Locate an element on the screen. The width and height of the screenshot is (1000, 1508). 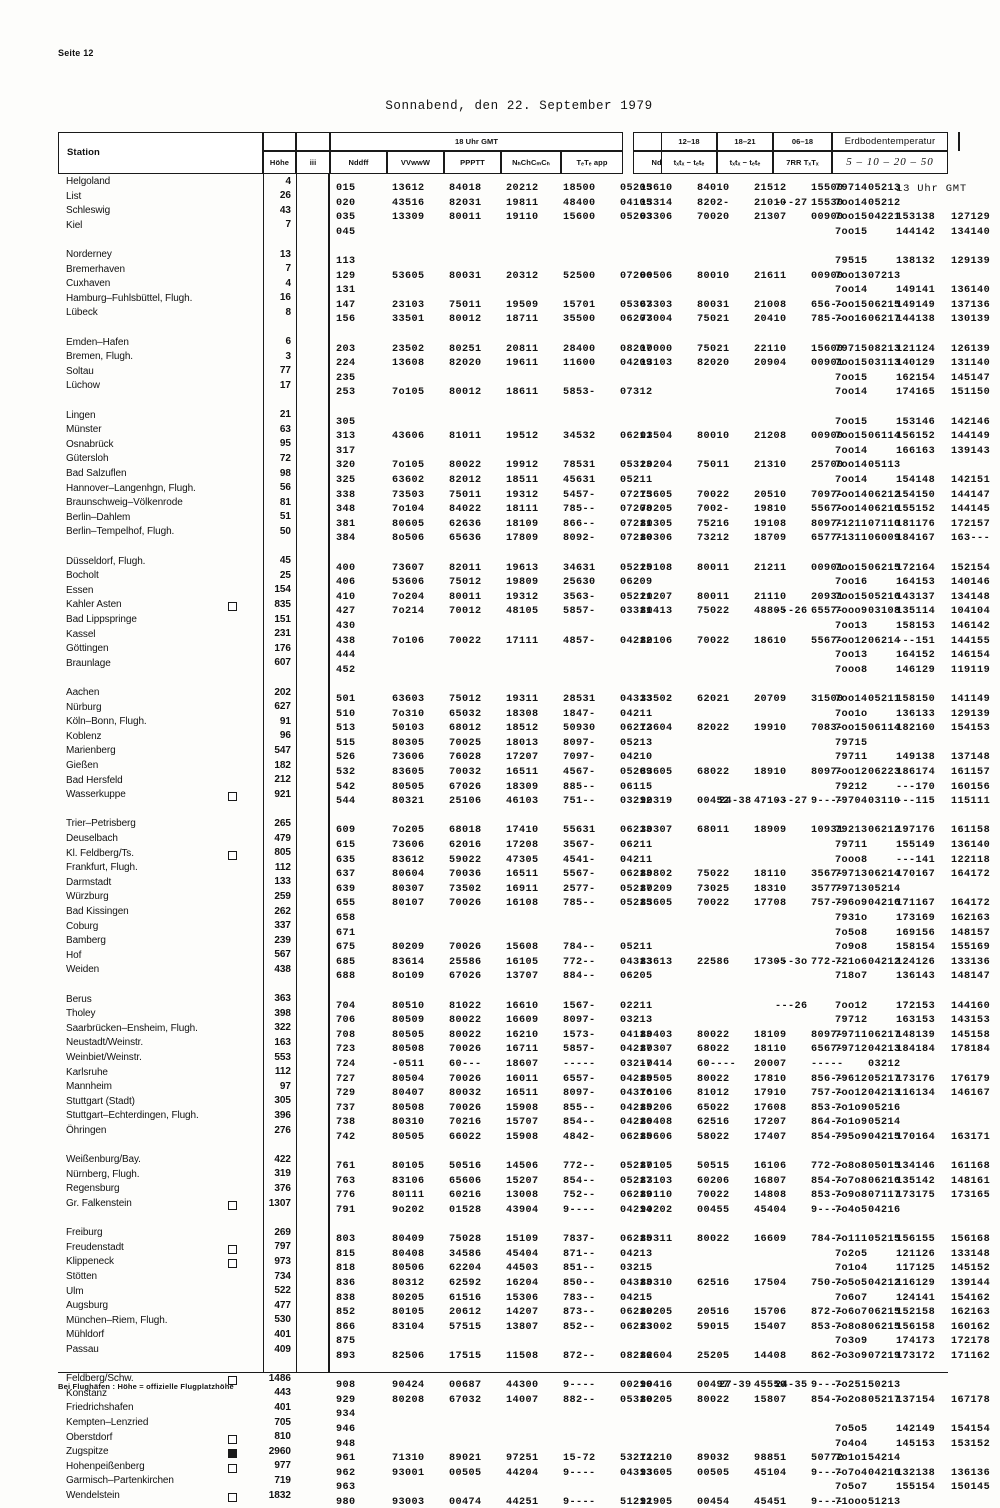
obs-18uhr-4: 04215 is located at coordinates (636, 1298).